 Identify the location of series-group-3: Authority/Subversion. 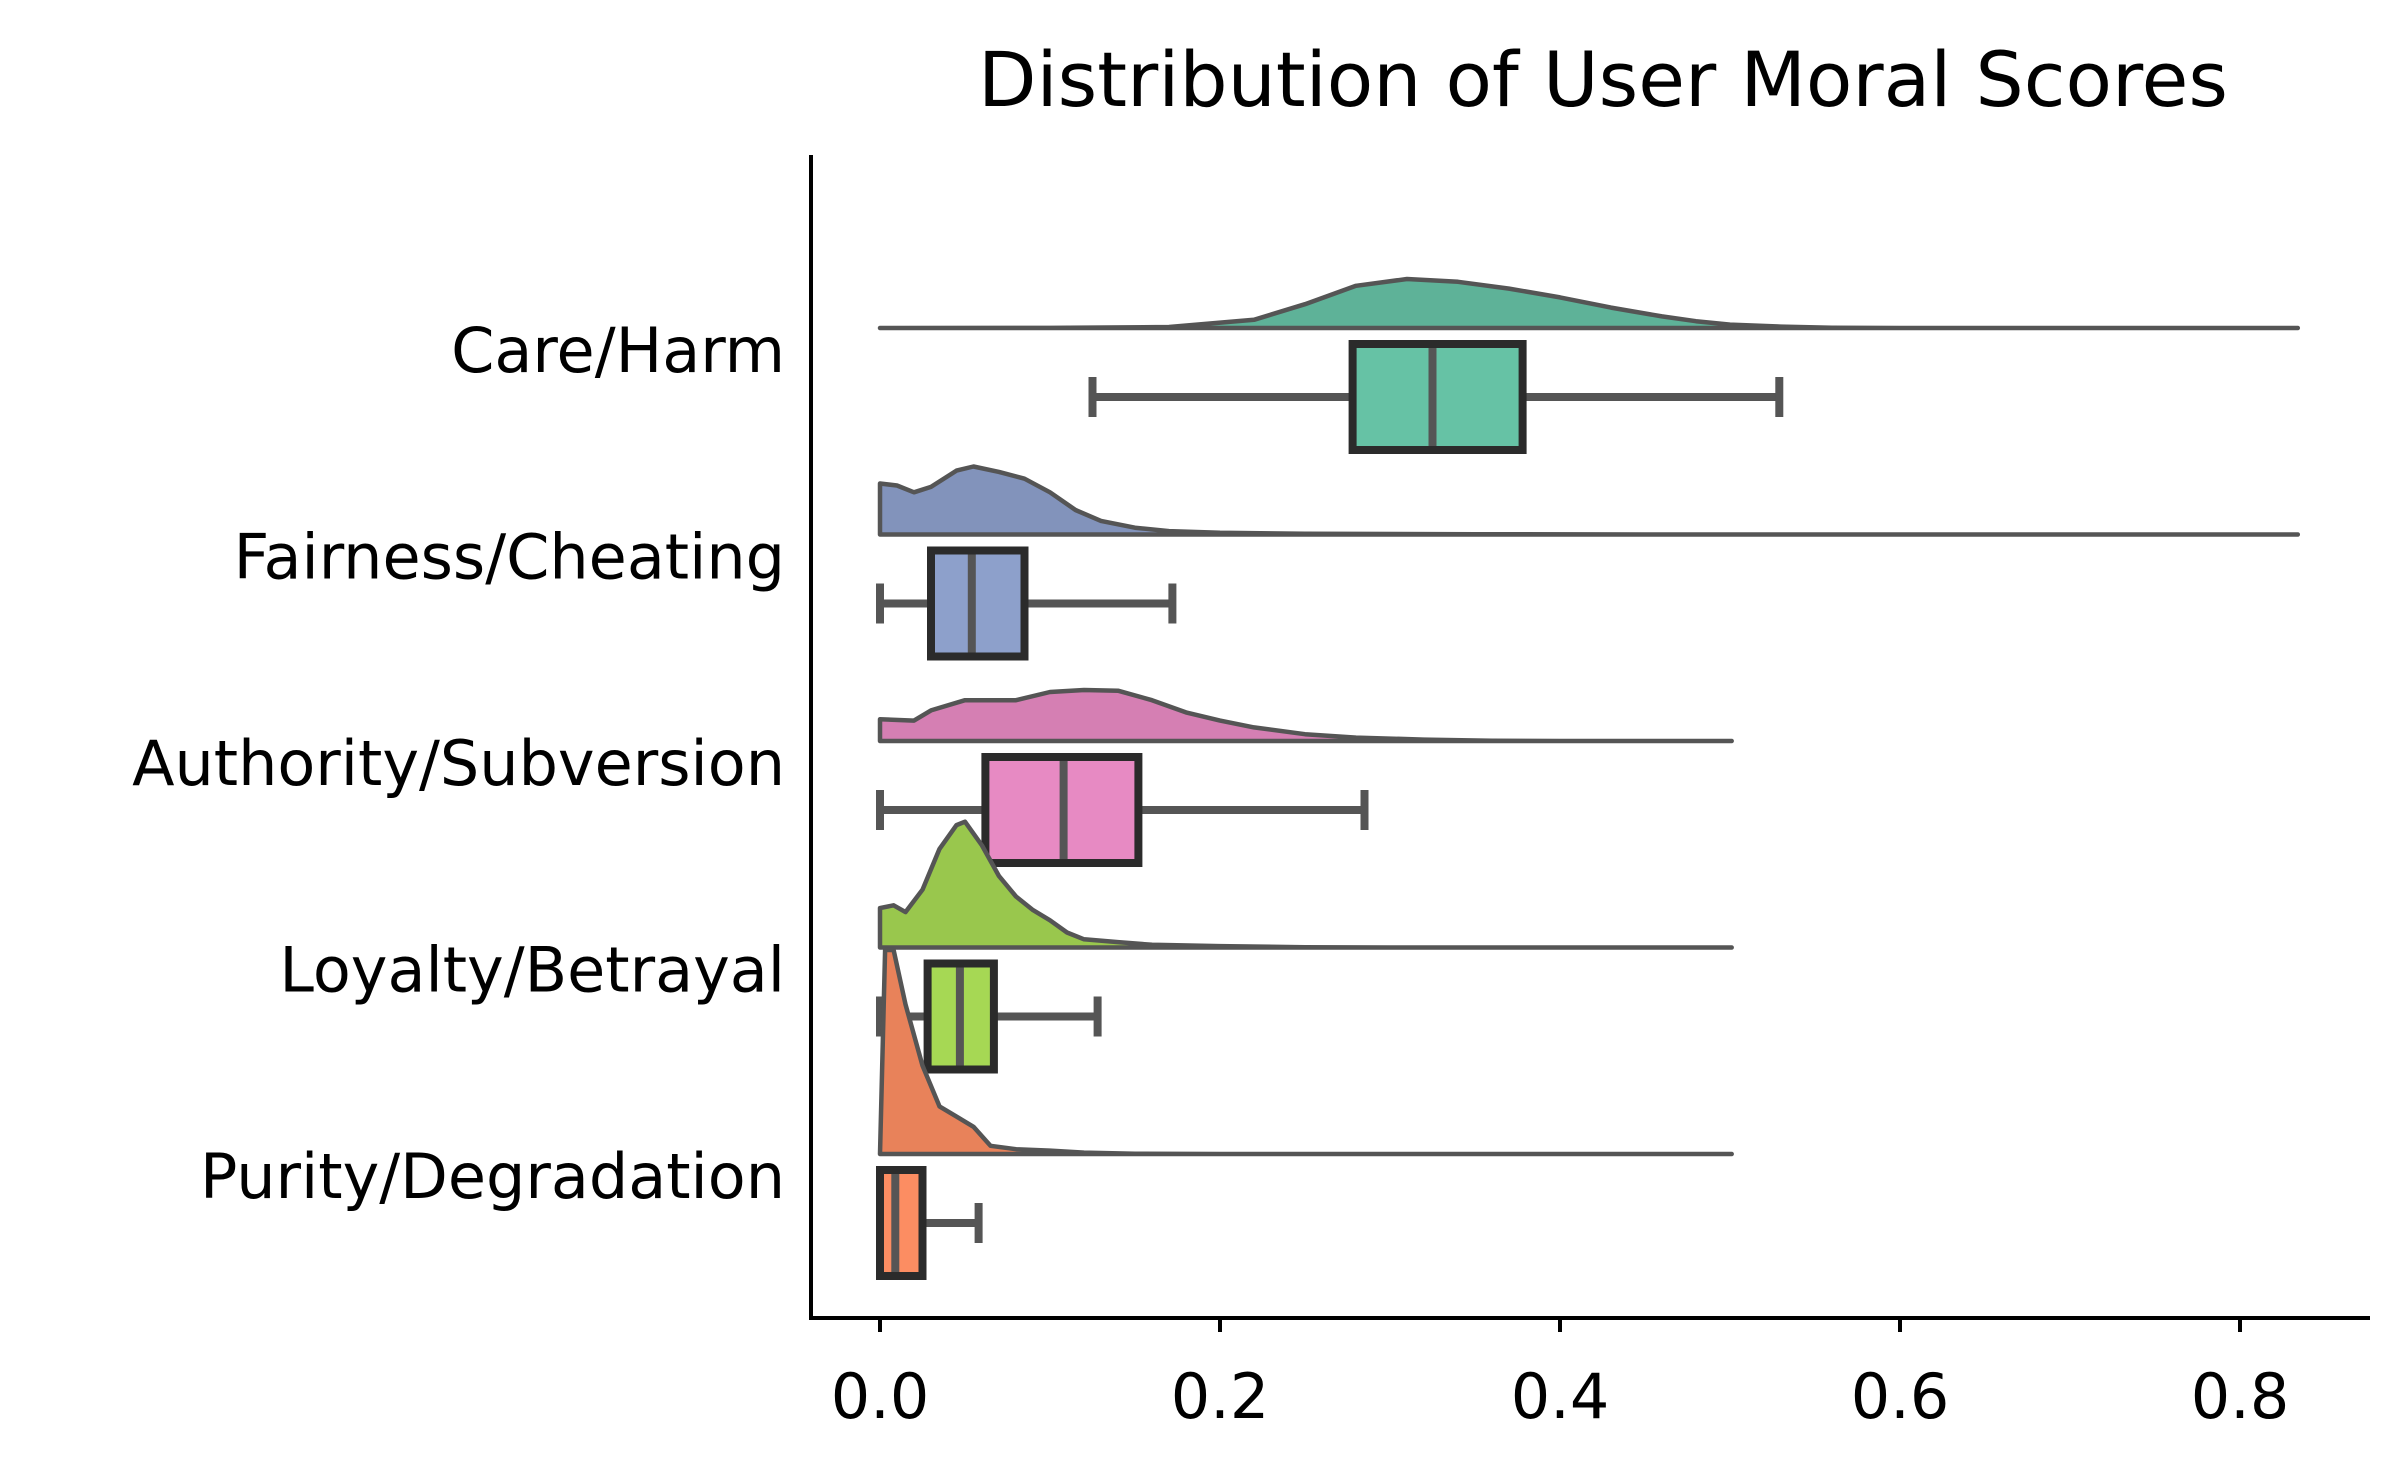
(933, 777).